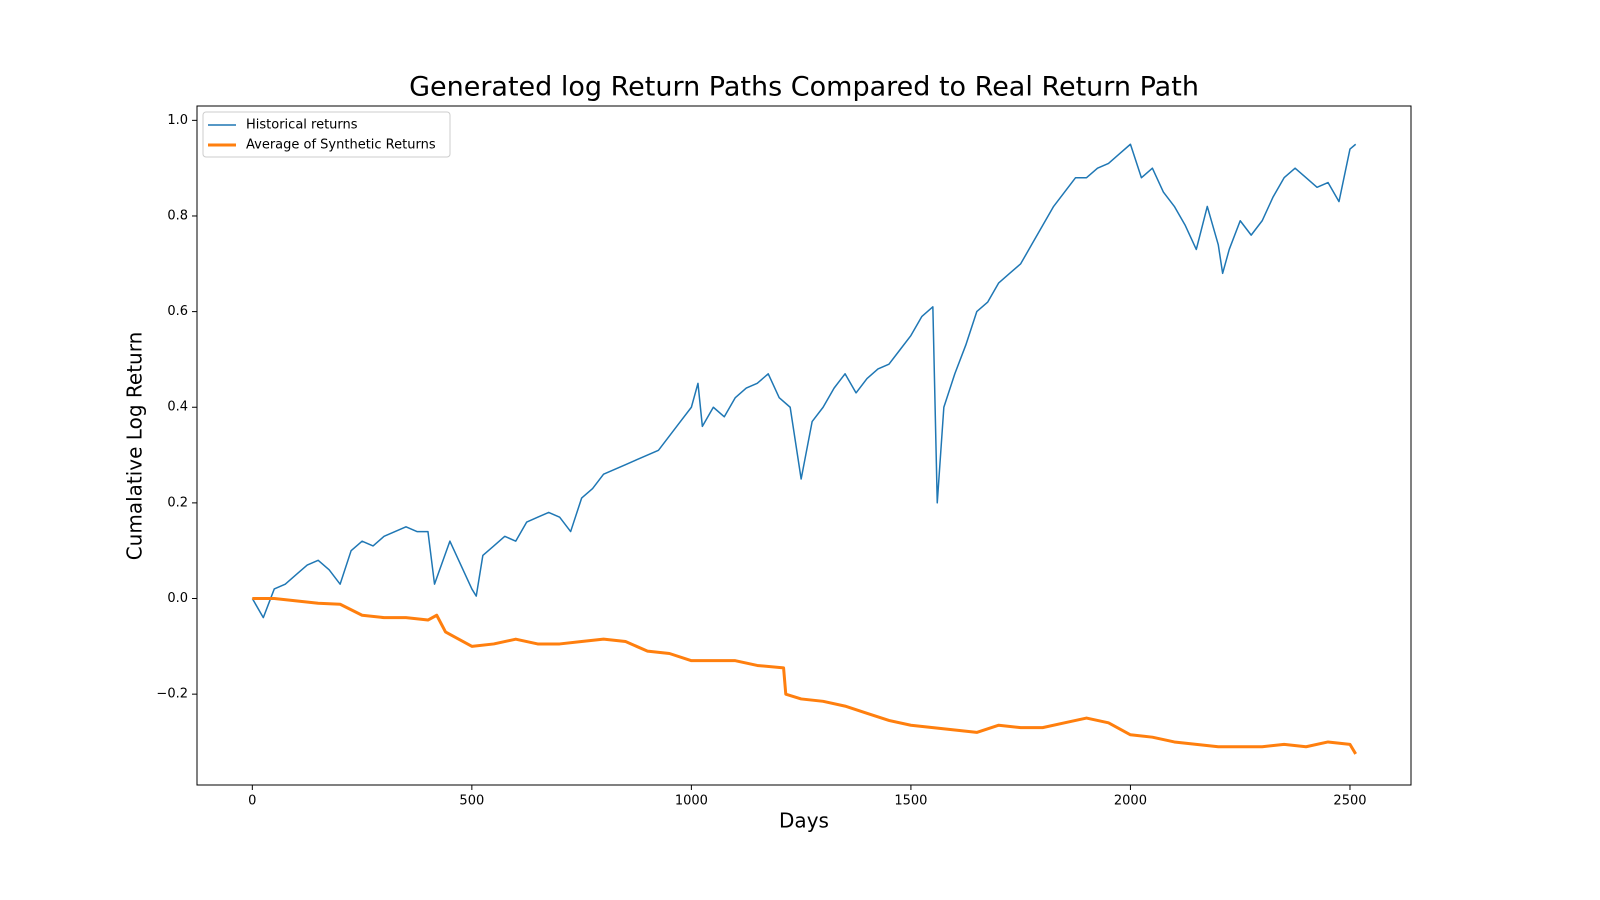 This screenshot has height=900, width=1600. Describe the element at coordinates (177, 598) in the screenshot. I see `y-tick-label: 0.0` at that location.